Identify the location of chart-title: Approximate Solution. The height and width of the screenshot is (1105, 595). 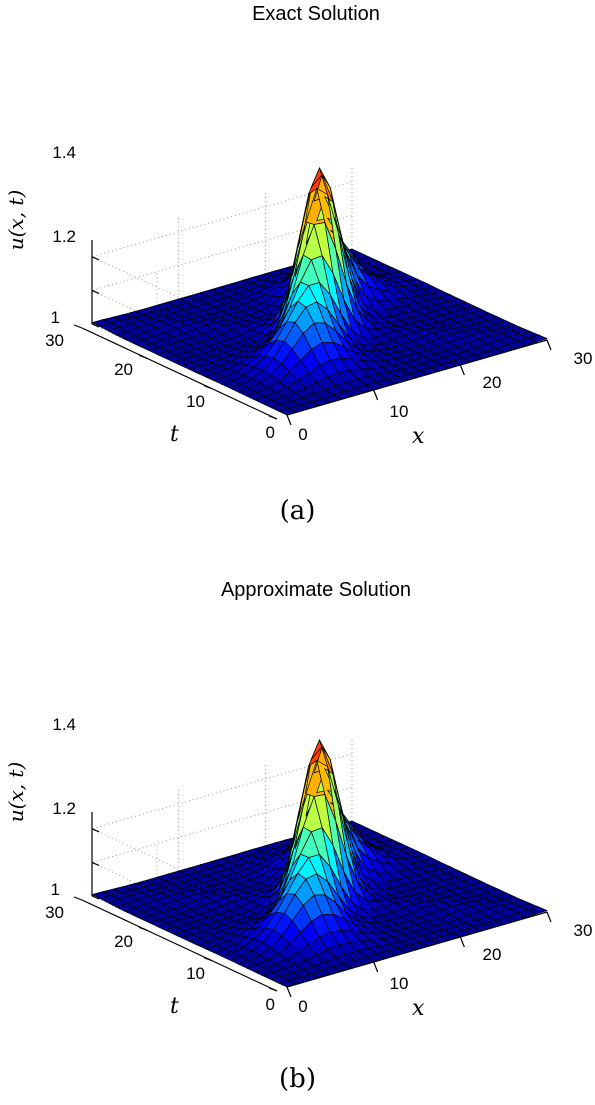
(316, 590).